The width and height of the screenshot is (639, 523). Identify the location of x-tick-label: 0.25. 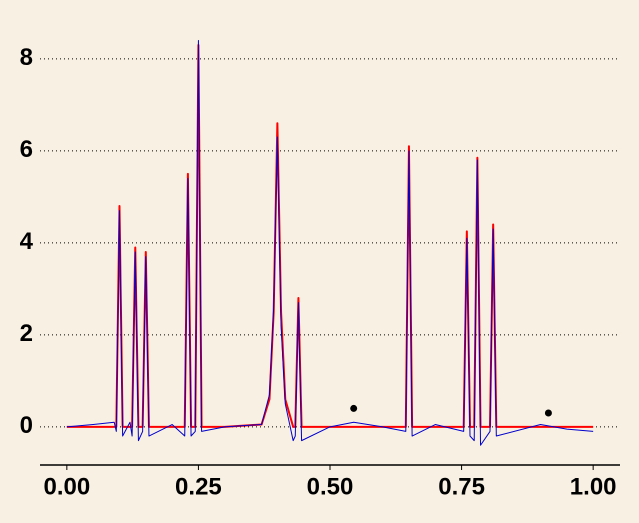
(198, 486).